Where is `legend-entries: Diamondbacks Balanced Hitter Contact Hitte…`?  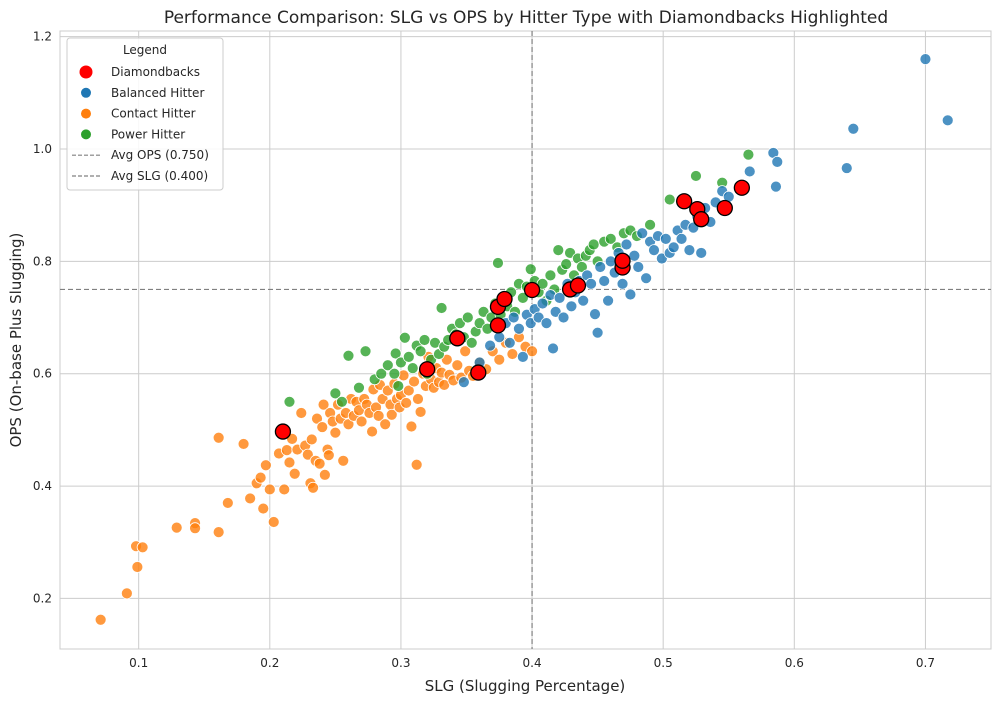 legend-entries: Diamondbacks Balanced Hitter Contact Hitte… is located at coordinates (140, 124).